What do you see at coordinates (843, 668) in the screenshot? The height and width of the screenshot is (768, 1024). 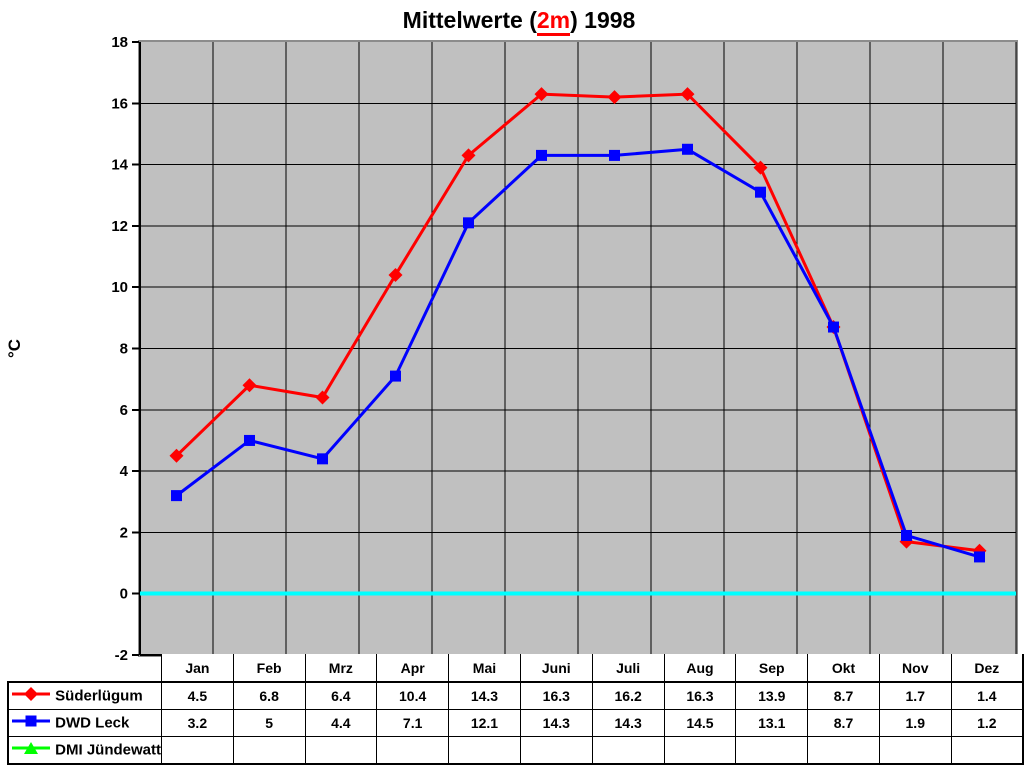 I see `month-header-cell: Okt` at bounding box center [843, 668].